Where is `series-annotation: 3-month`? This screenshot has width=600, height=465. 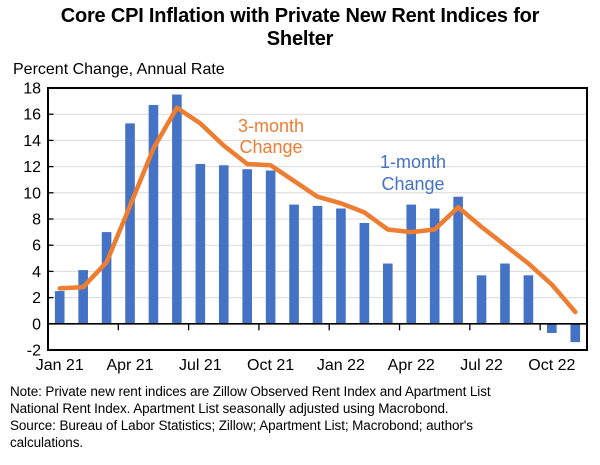
series-annotation: 3-month is located at coordinates (271, 126).